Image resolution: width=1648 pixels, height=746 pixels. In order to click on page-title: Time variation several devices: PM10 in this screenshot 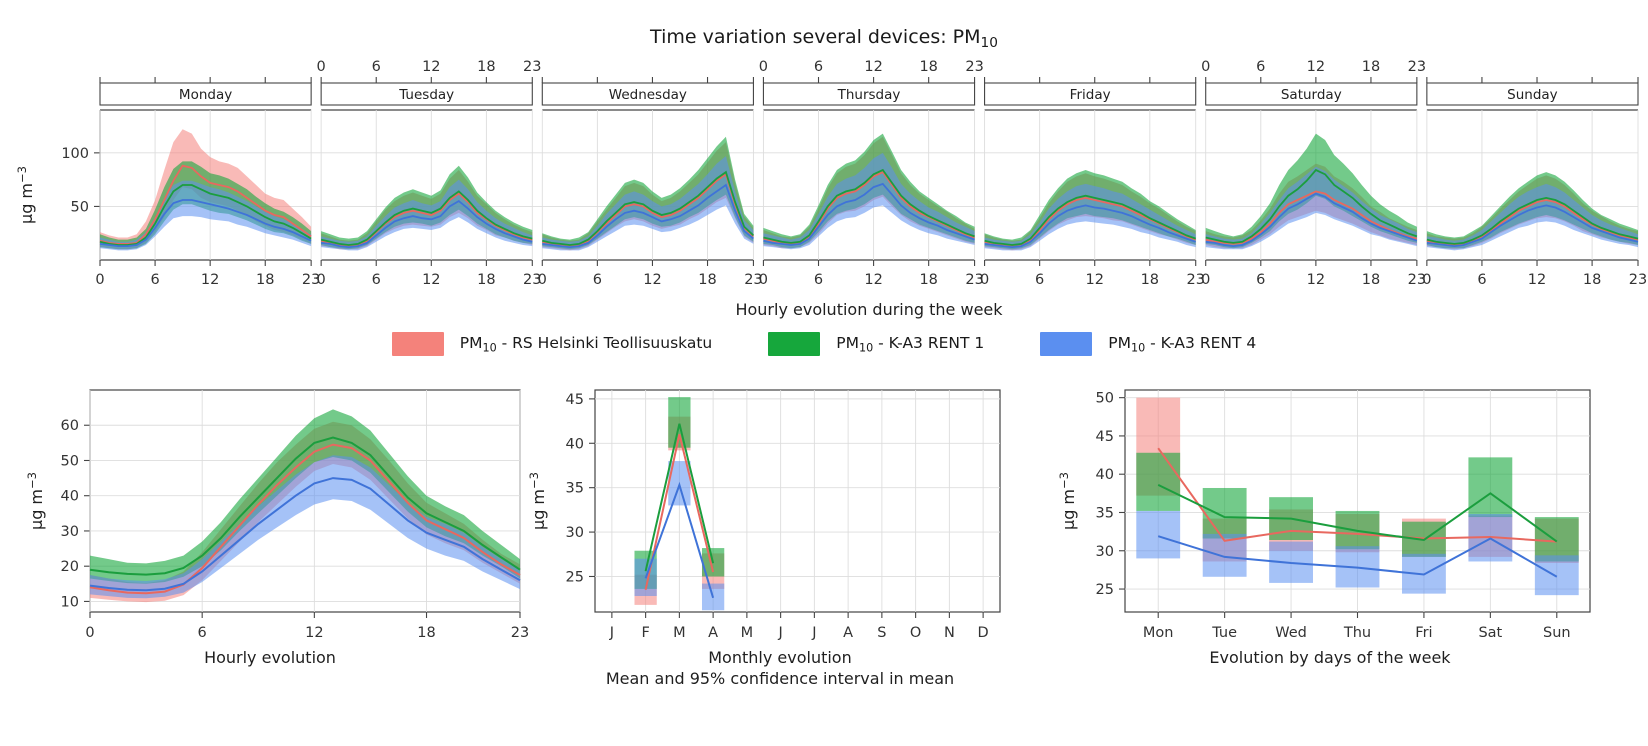, I will do `click(824, 38)`.